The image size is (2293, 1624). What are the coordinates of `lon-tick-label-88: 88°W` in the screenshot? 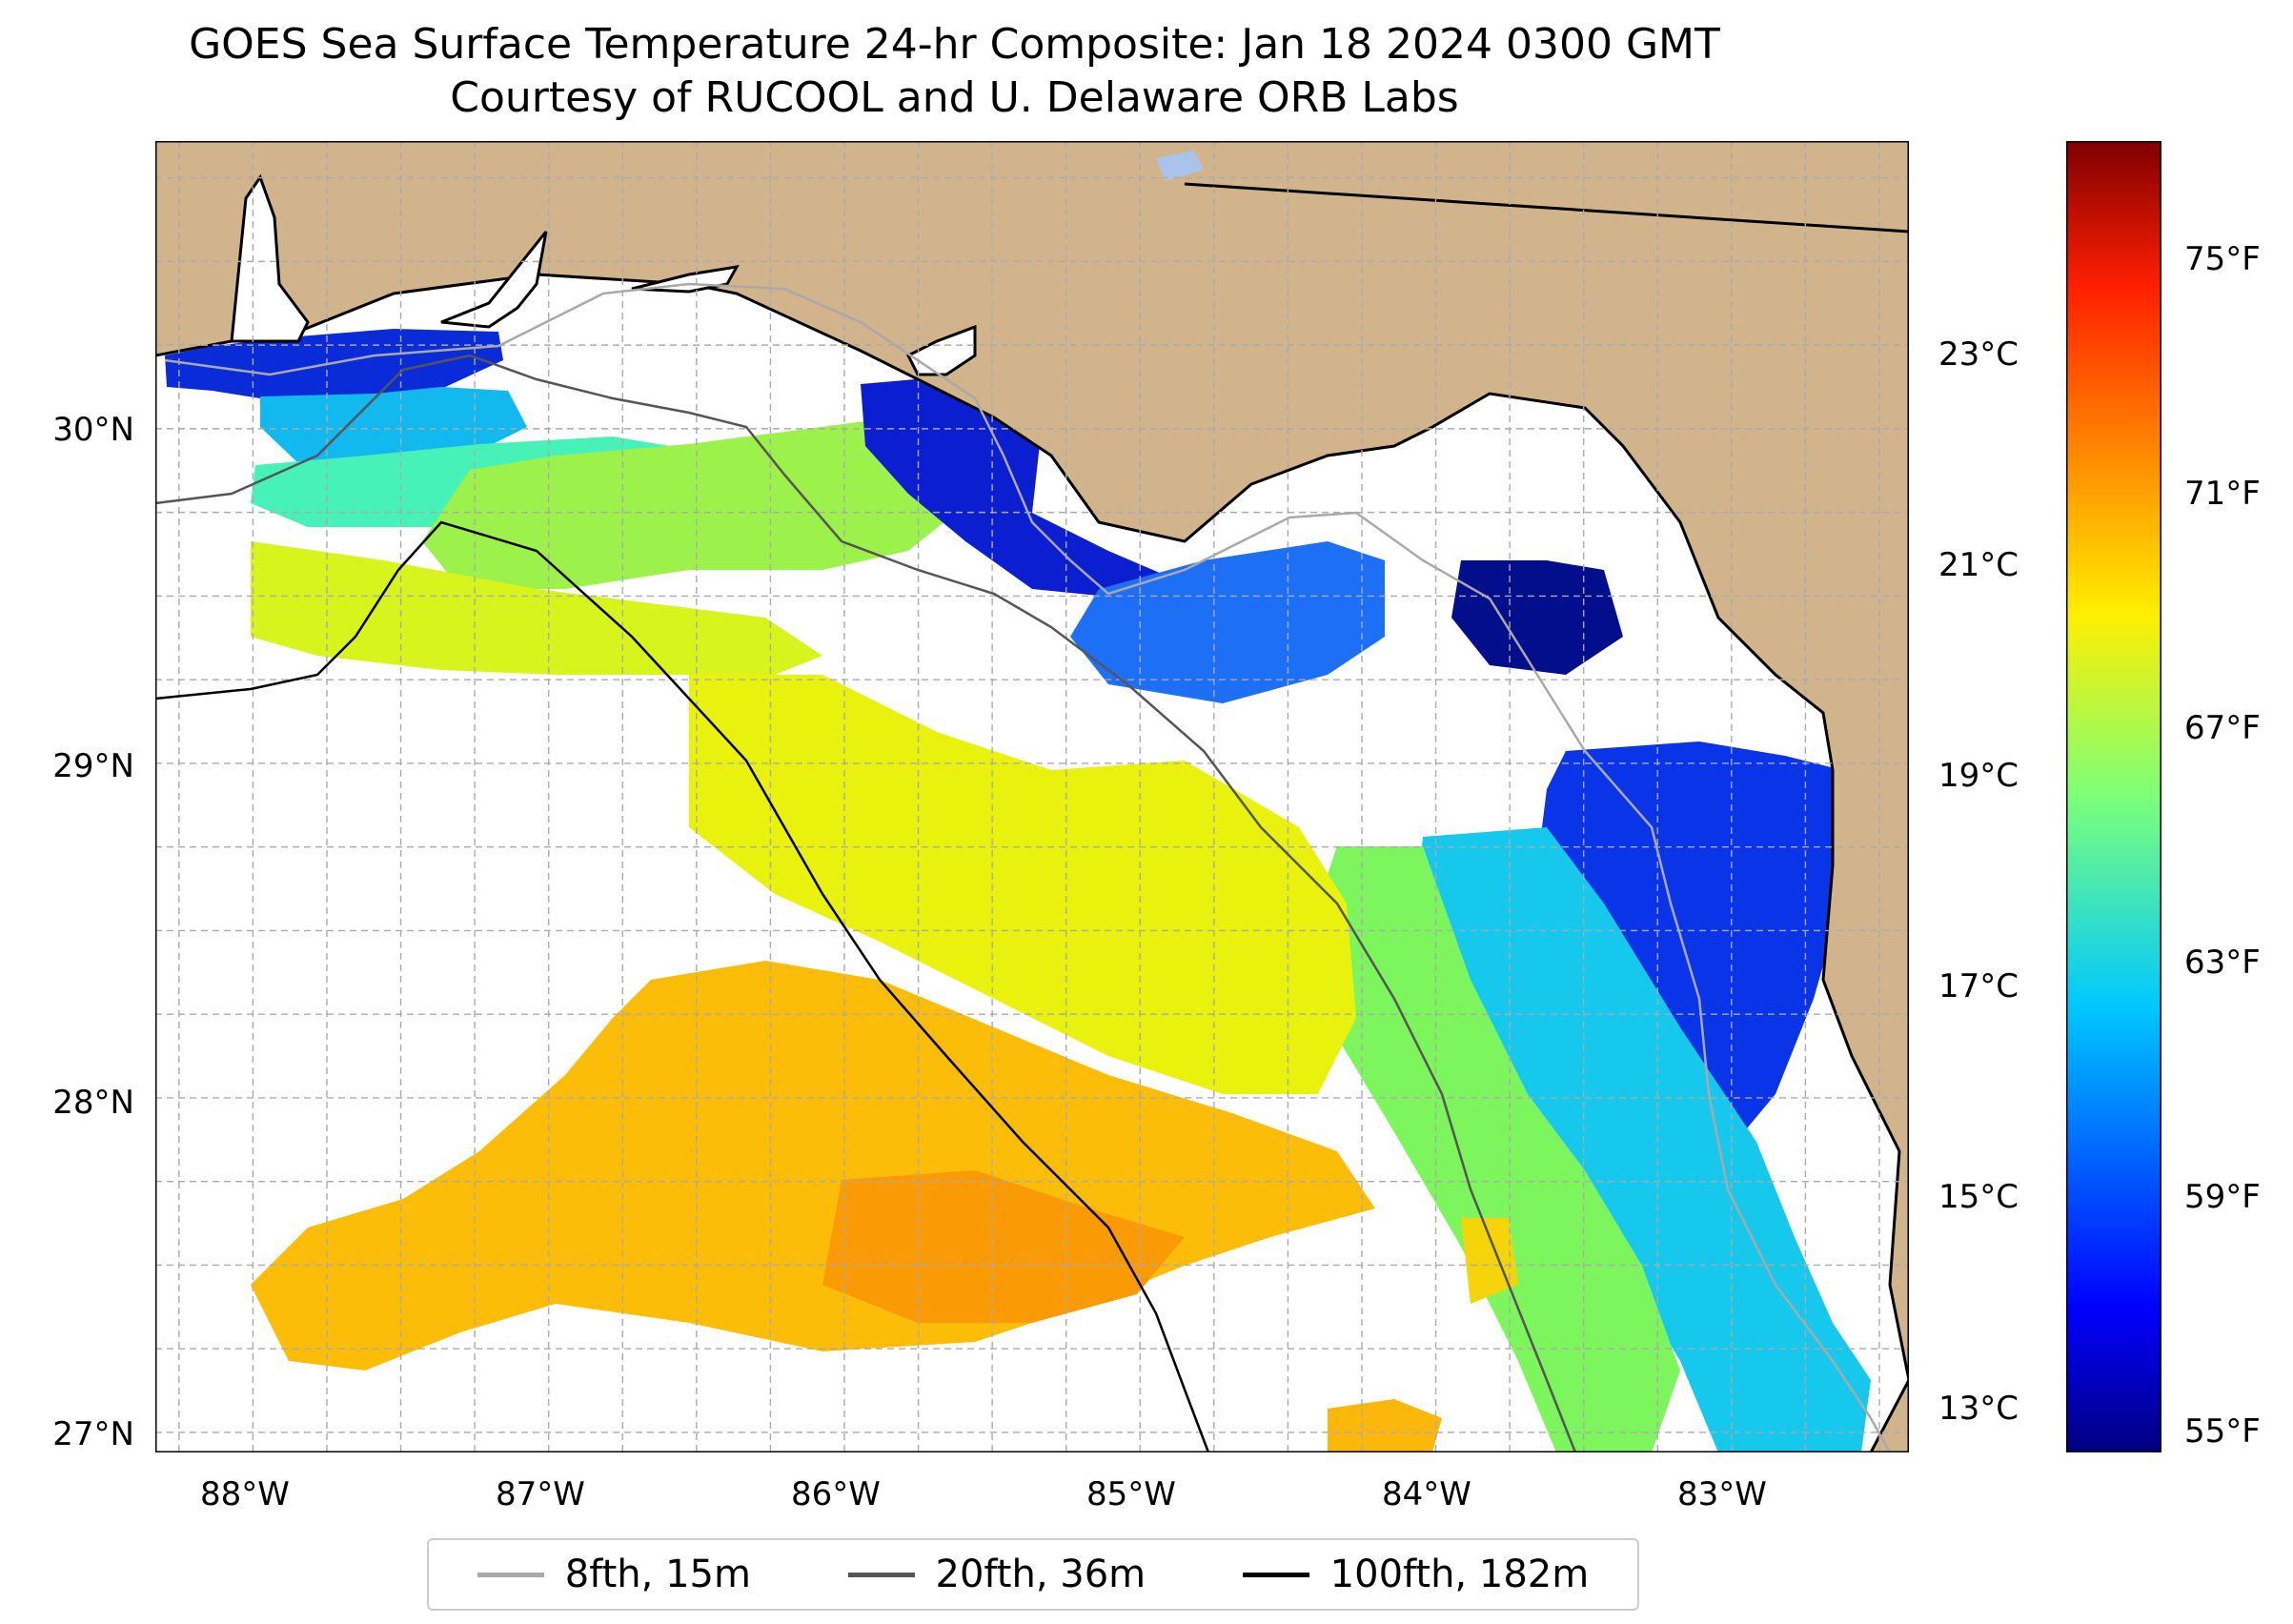 It's located at (245, 1494).